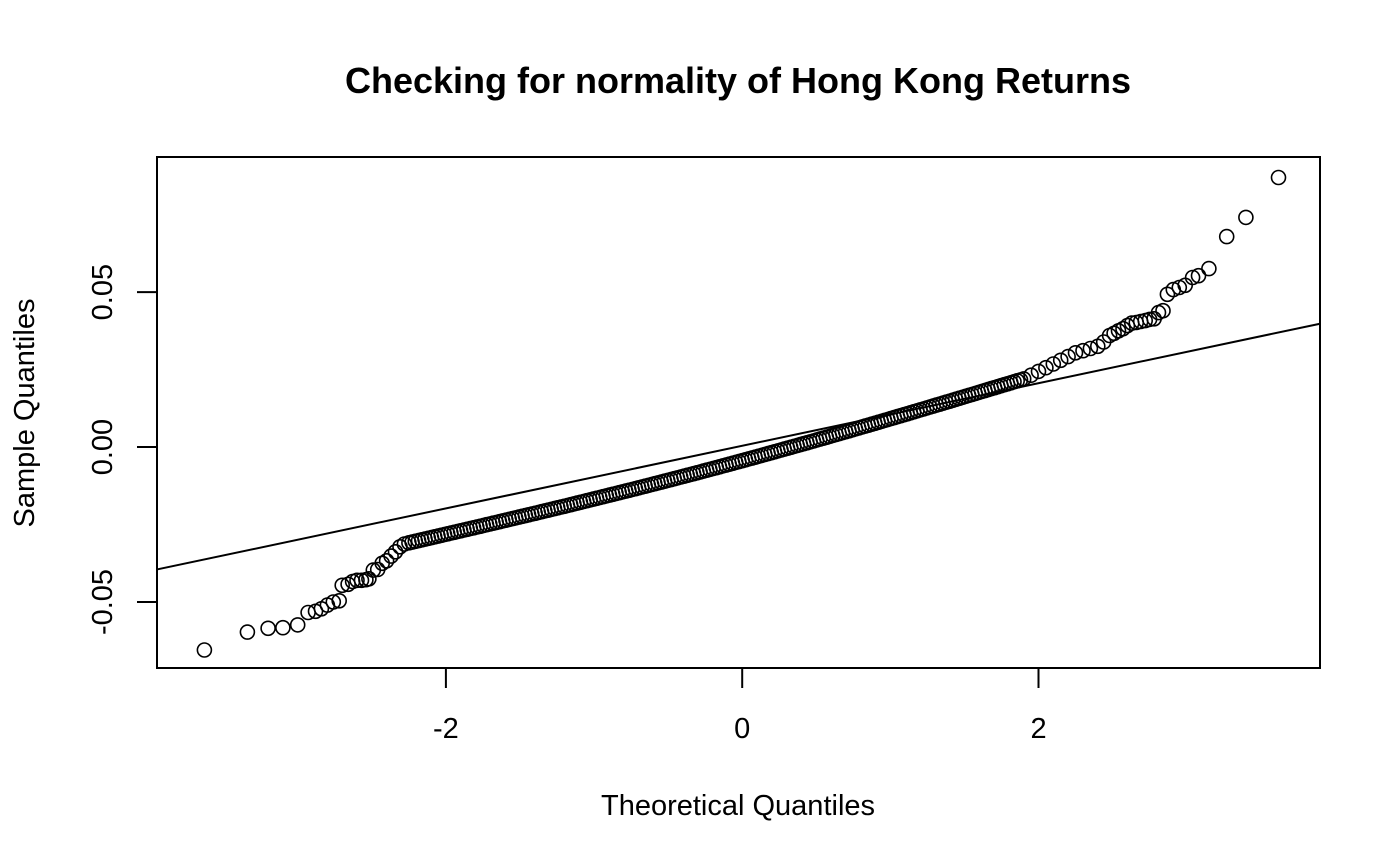  Describe the element at coordinates (103, 292) in the screenshot. I see `y-tick-label: 0.05` at that location.